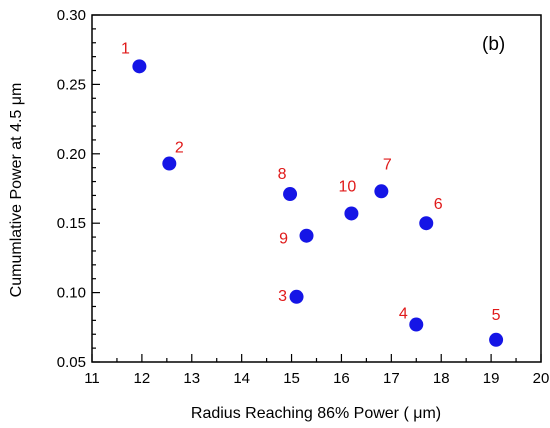 The image size is (550, 428). I want to click on x-tick-label: 12, so click(142, 378).